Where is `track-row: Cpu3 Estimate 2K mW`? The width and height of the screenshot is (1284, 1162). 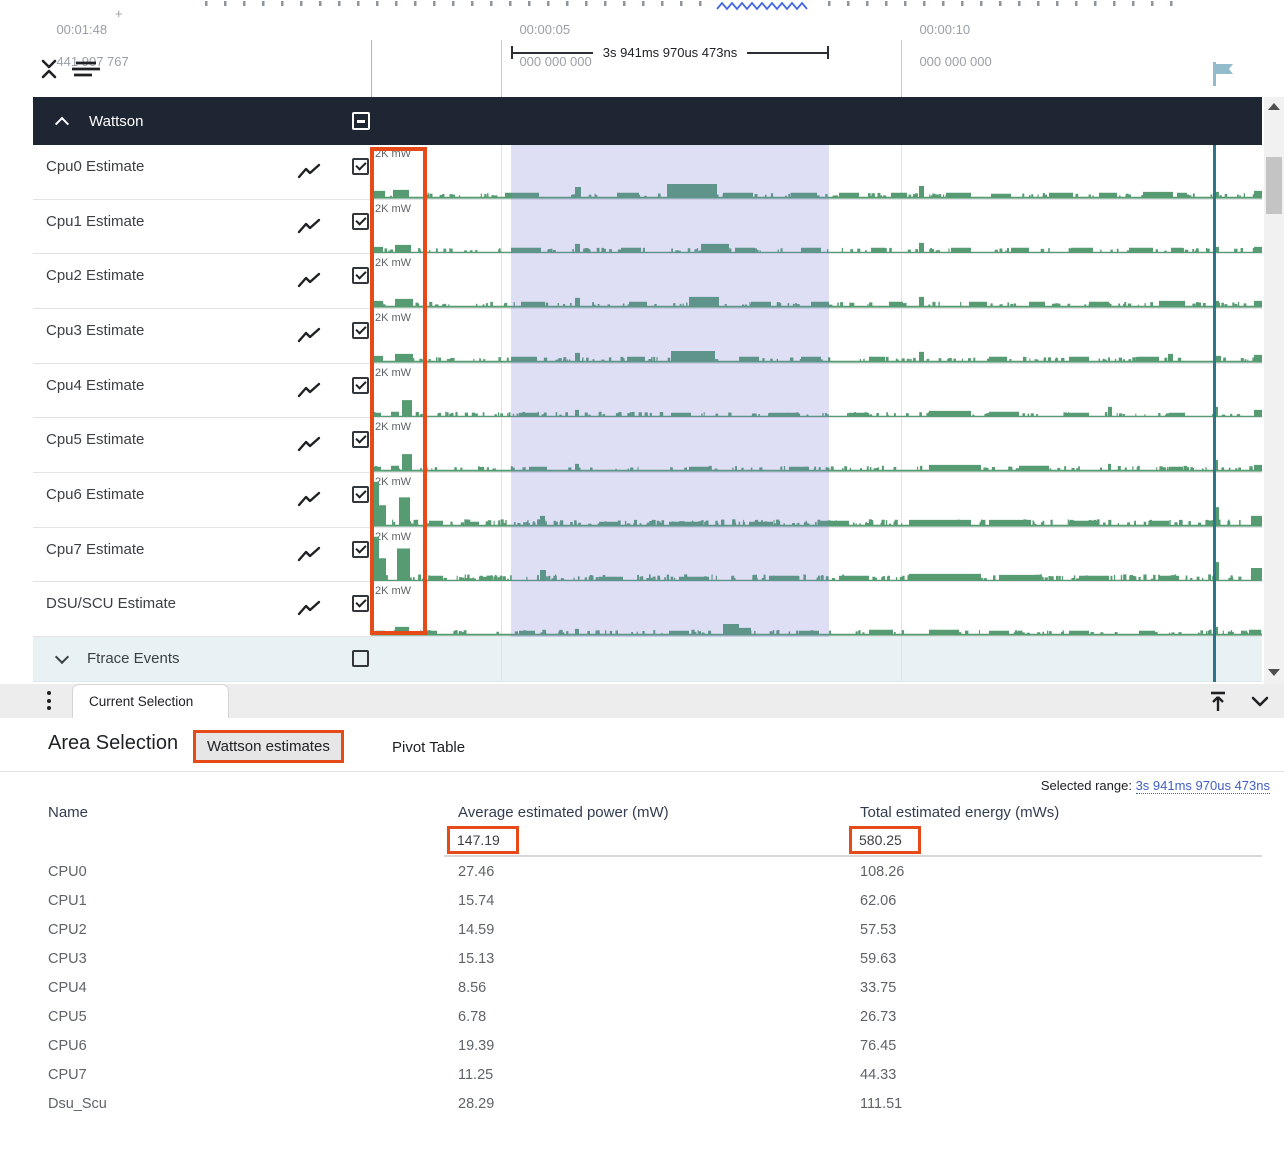
track-row: Cpu3 Estimate 2K mW is located at coordinates (647, 336).